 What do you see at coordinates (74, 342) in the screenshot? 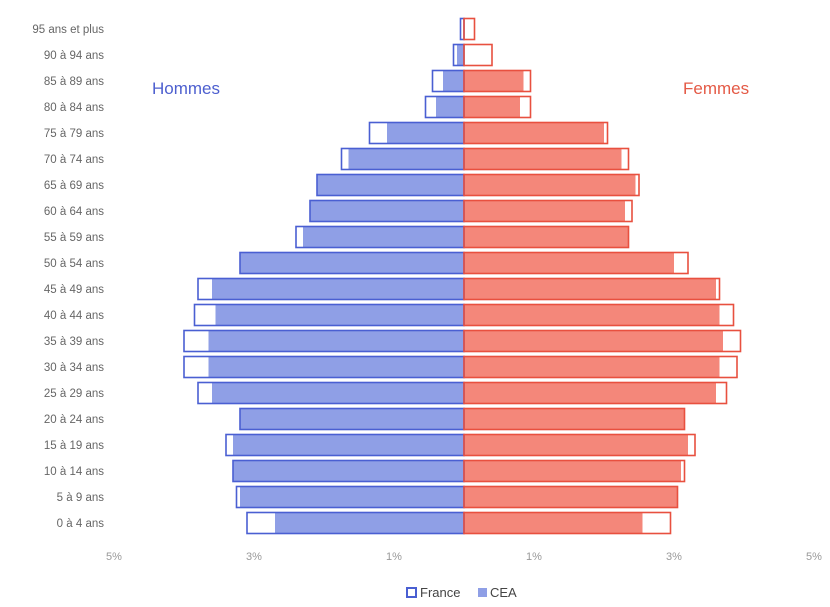
I see `age-label: 35 à 39 ans` at bounding box center [74, 342].